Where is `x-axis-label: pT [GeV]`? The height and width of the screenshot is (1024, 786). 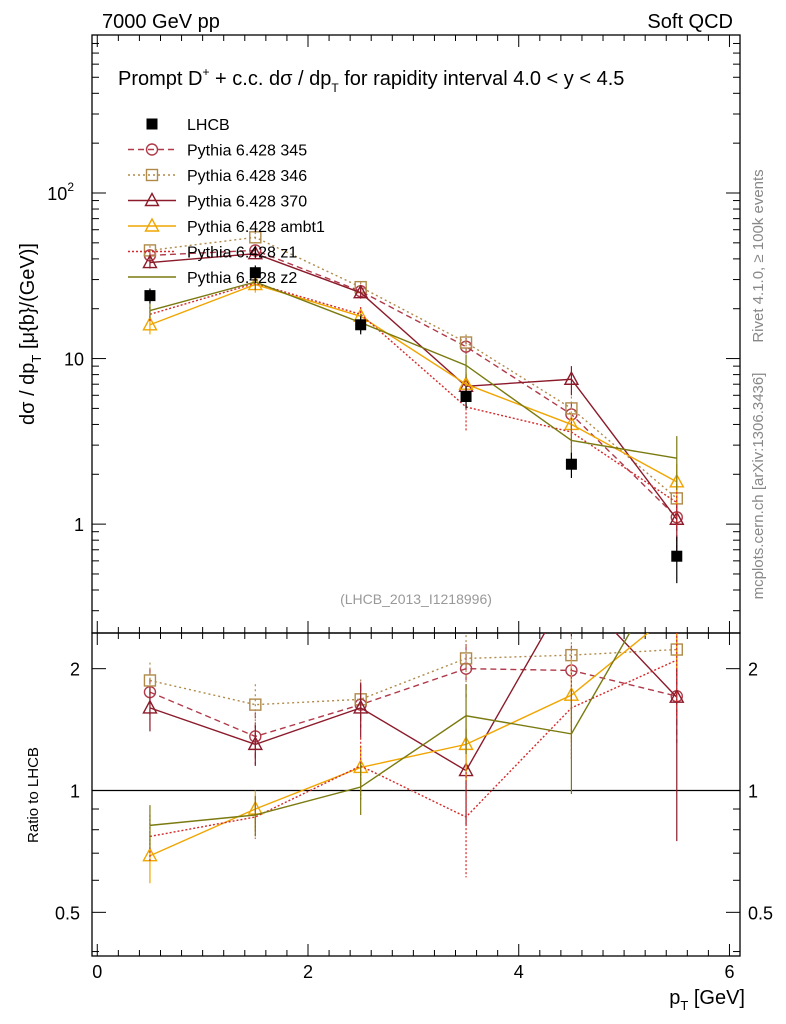 x-axis-label: pT [GeV] is located at coordinates (707, 1000).